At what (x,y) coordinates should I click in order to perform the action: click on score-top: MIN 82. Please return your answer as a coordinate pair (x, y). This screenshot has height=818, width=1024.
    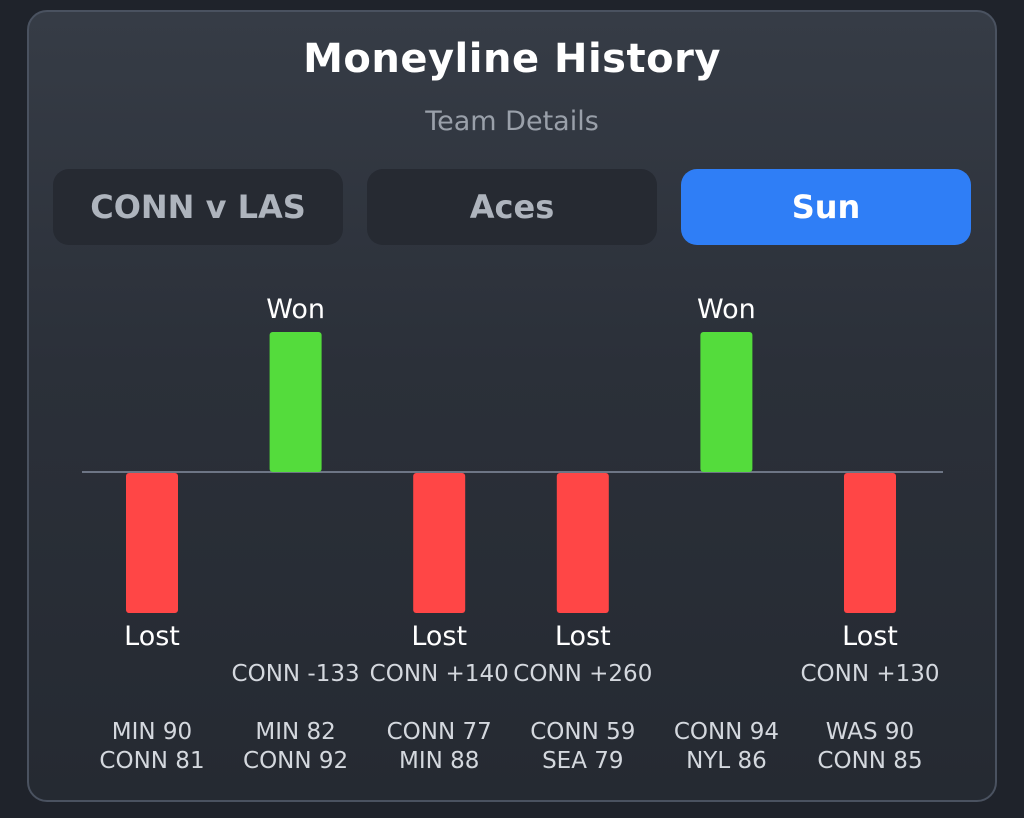
    Looking at the image, I should click on (295, 732).